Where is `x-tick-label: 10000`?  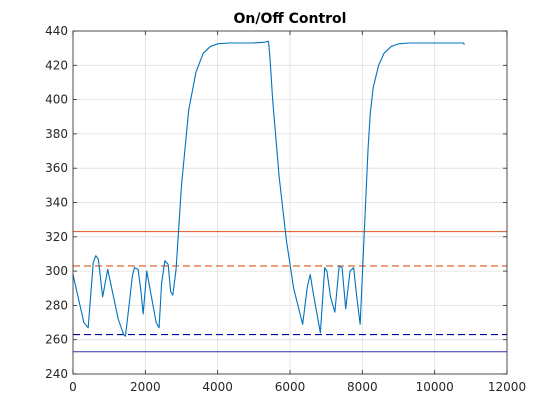 x-tick-label: 10000 is located at coordinates (435, 387).